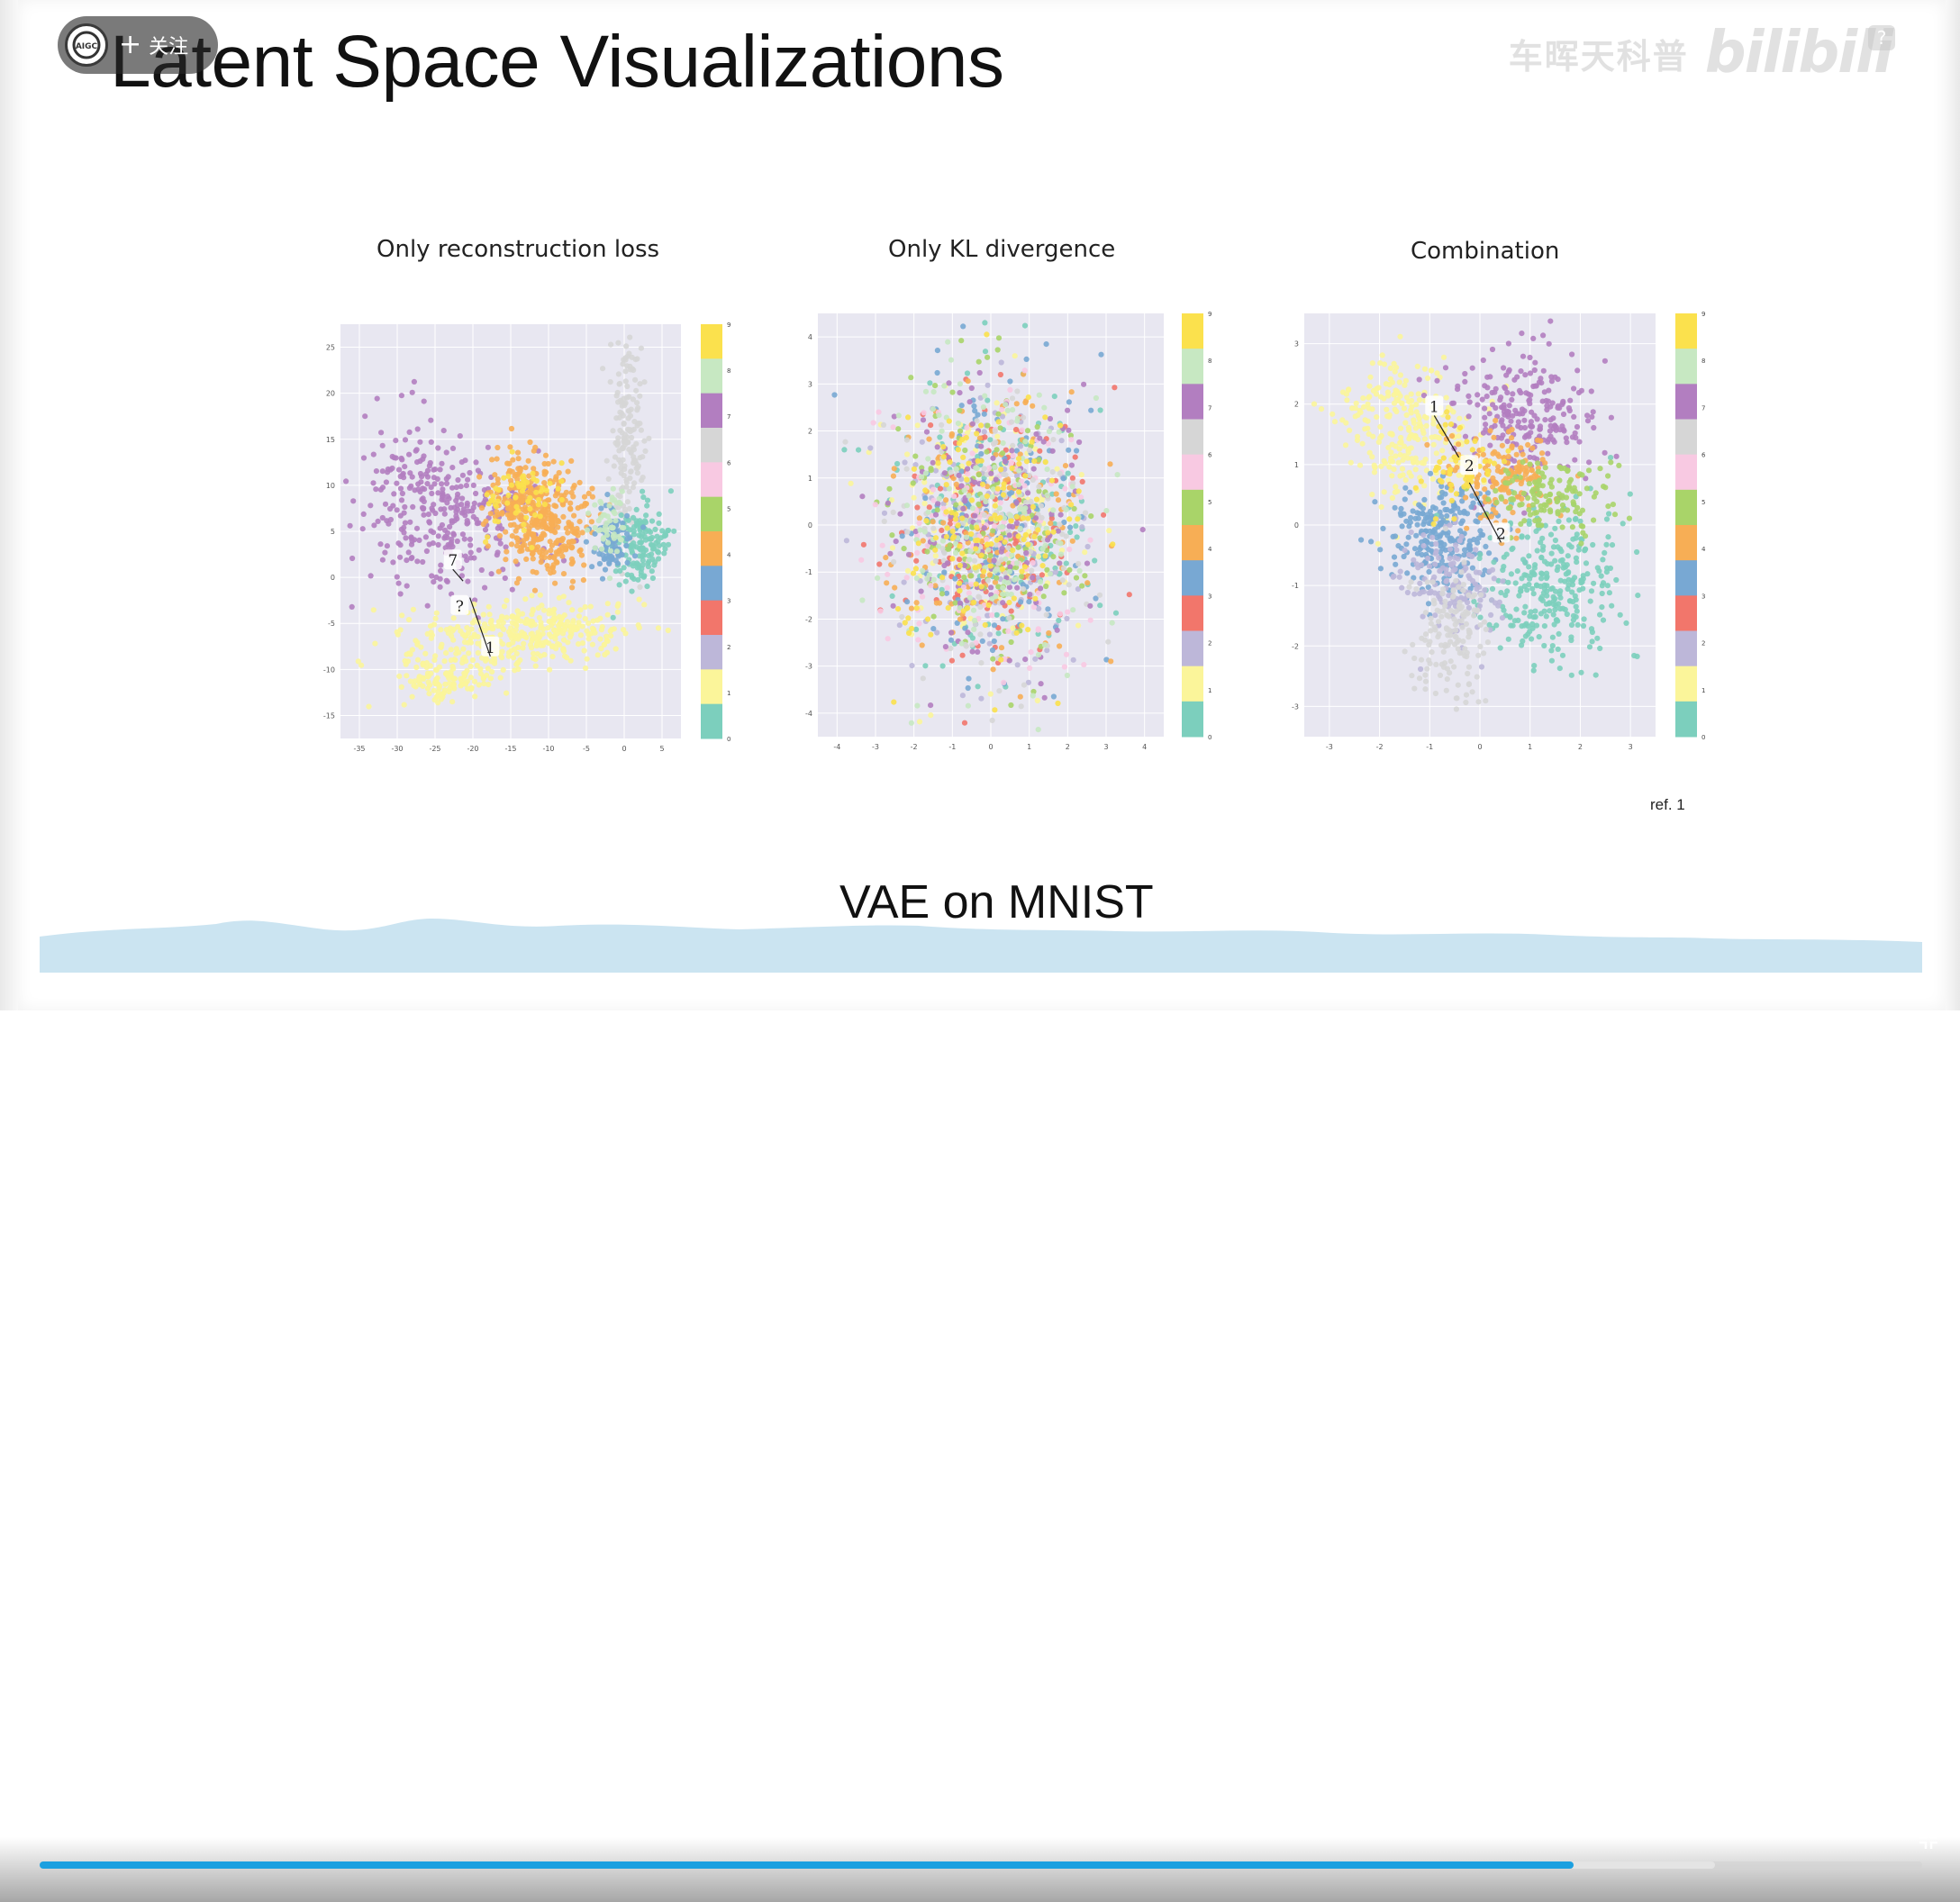 The height and width of the screenshot is (1902, 1960). Describe the element at coordinates (1881, 37) in the screenshot. I see `help-button: ?` at that location.